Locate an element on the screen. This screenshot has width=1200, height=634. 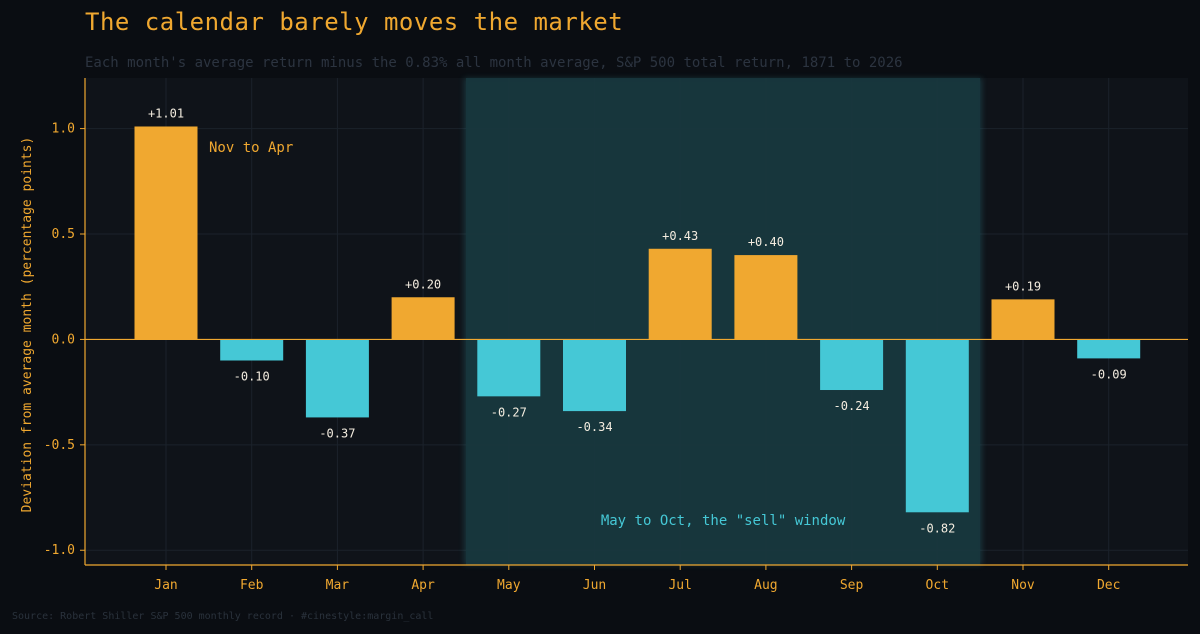
bar-feb is located at coordinates (252, 350).